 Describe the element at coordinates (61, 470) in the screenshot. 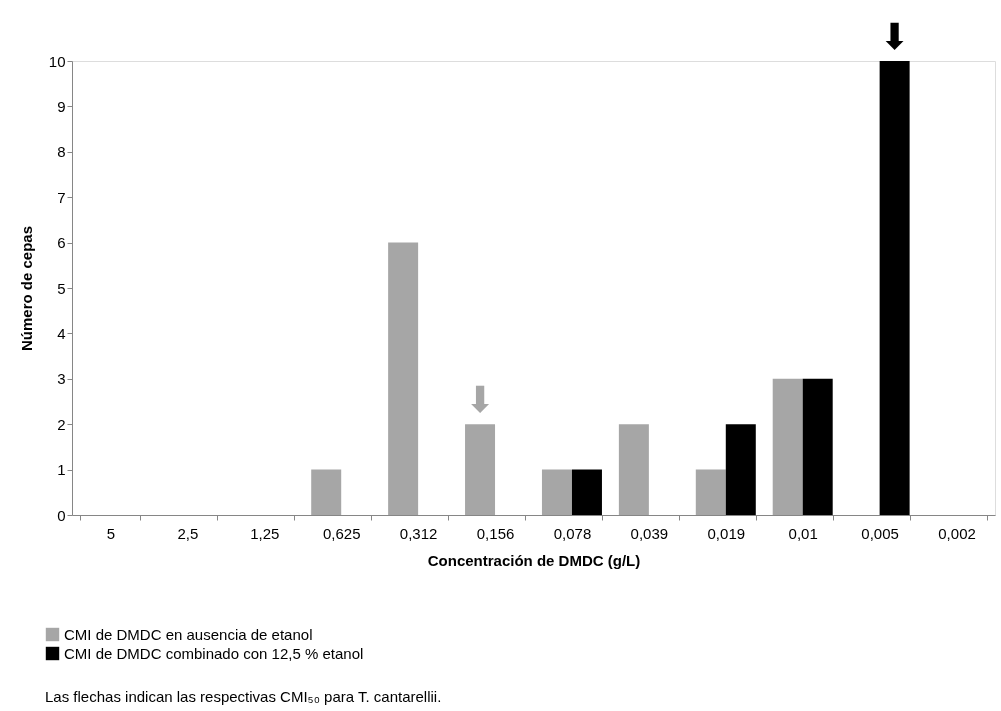

I see `y-tick-label: 1` at that location.